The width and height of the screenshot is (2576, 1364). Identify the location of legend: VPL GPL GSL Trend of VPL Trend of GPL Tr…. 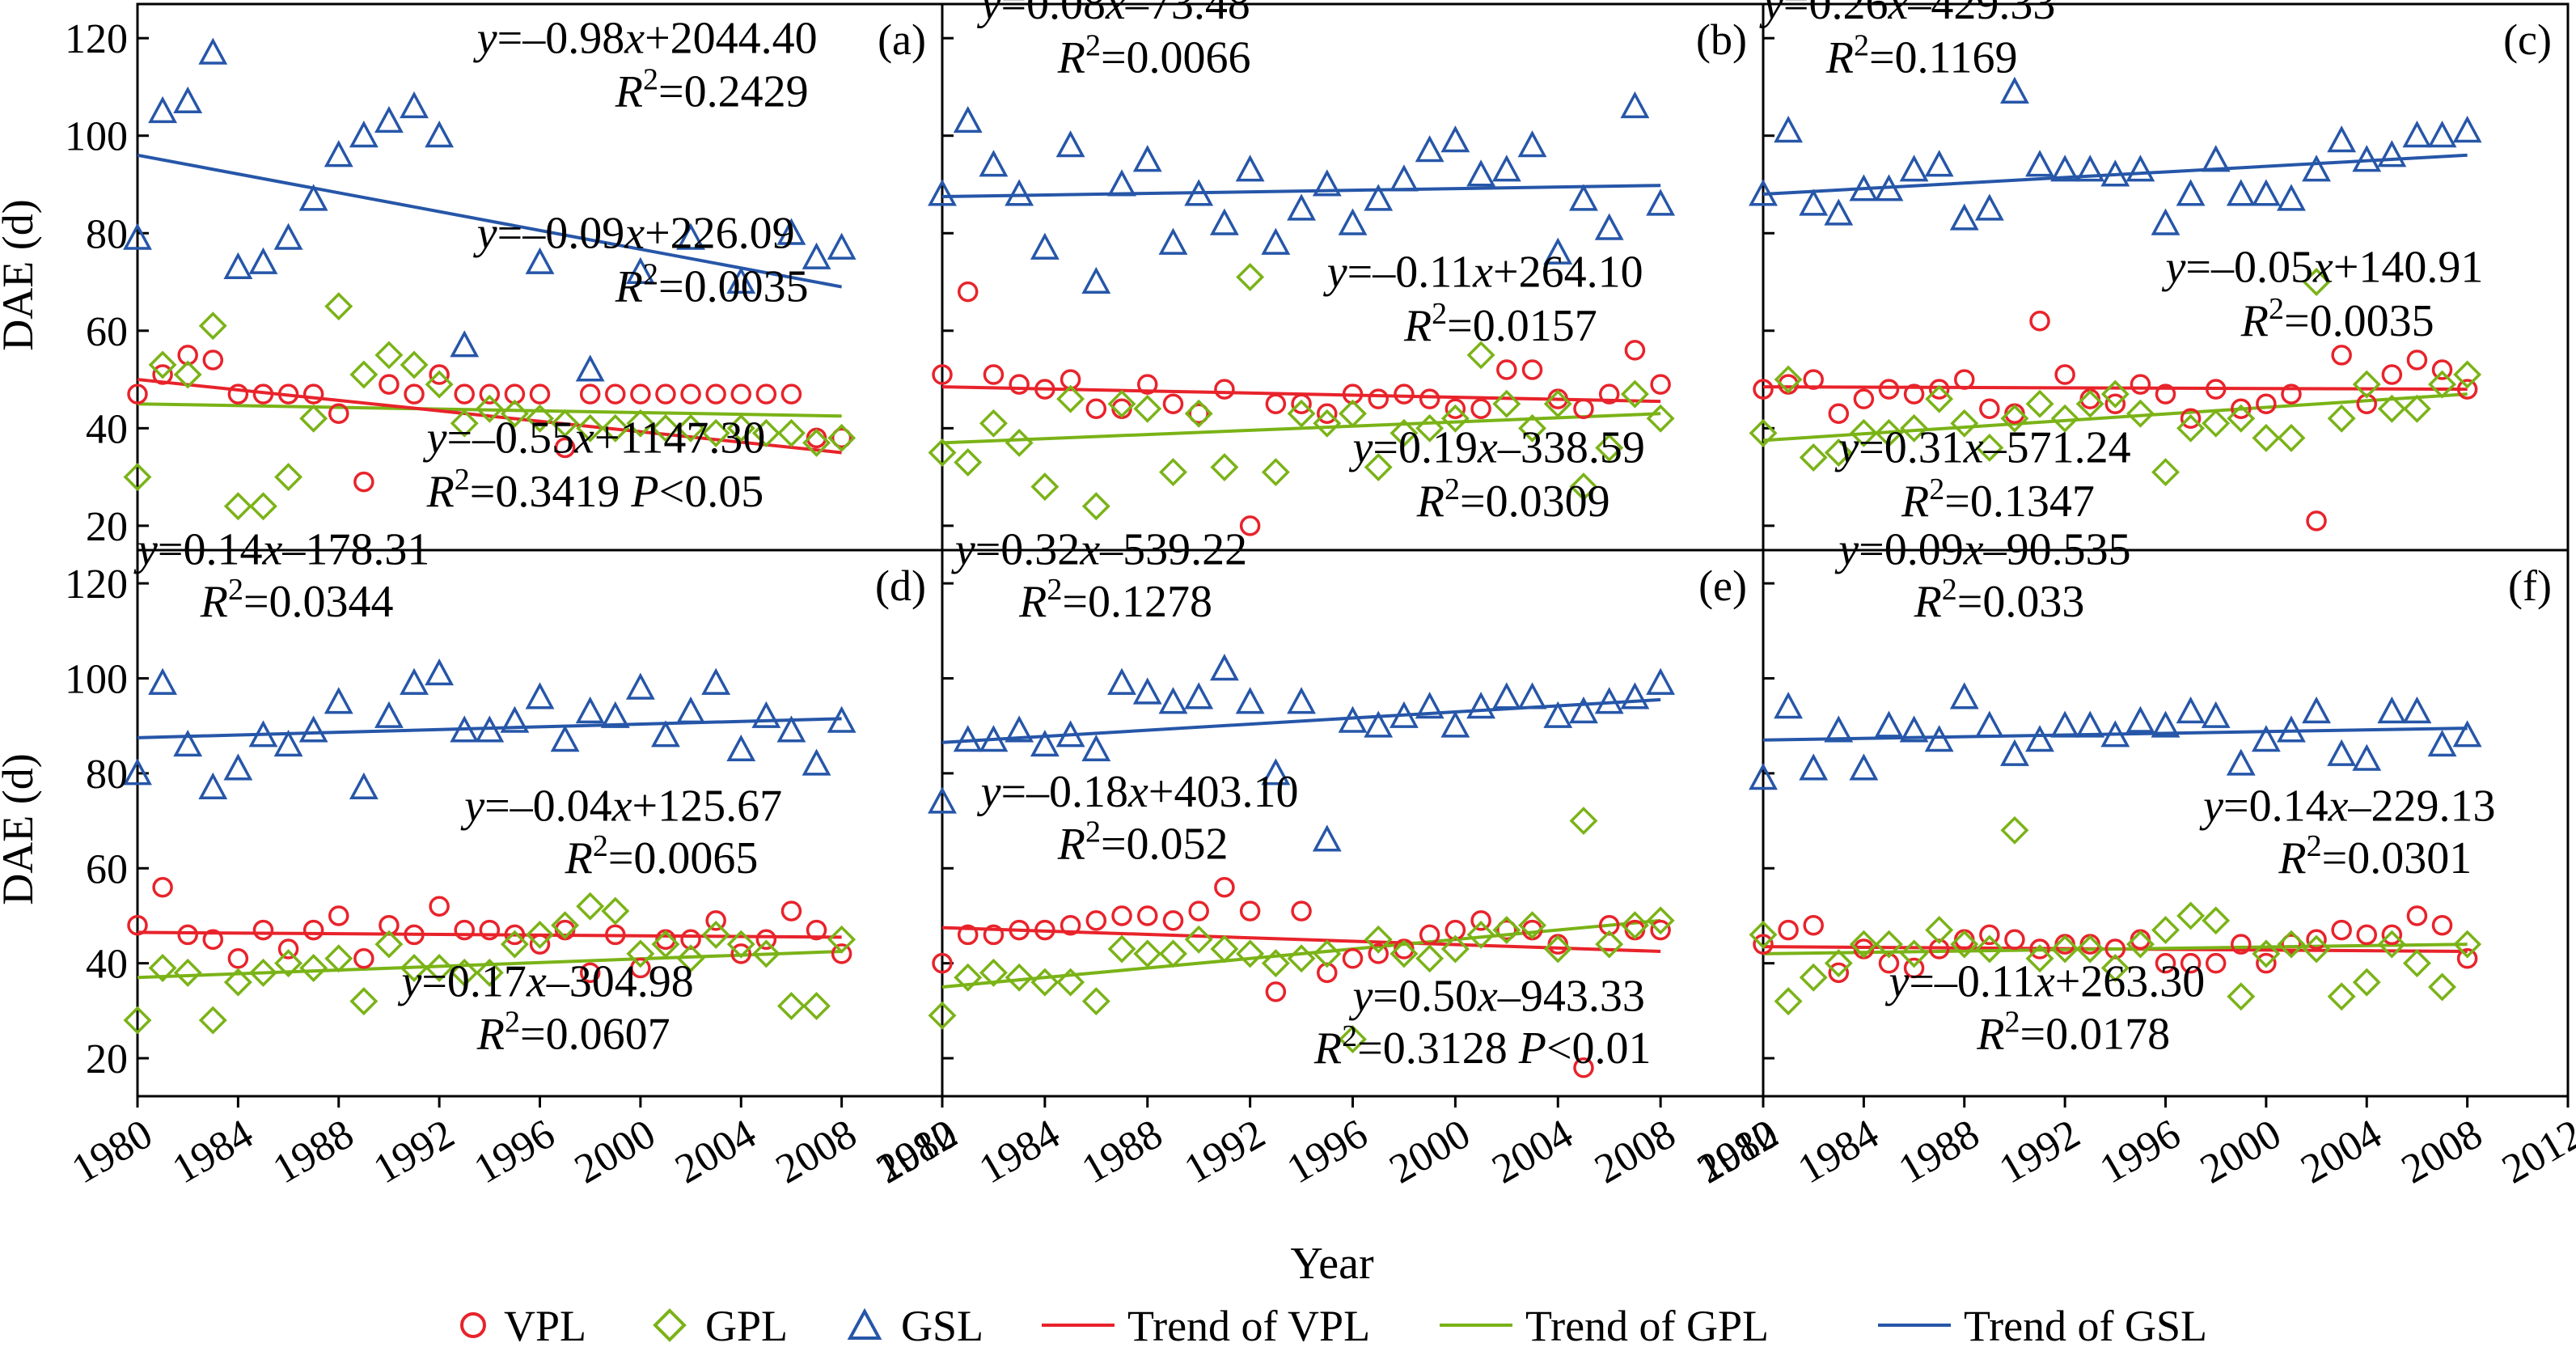
(1334, 1326).